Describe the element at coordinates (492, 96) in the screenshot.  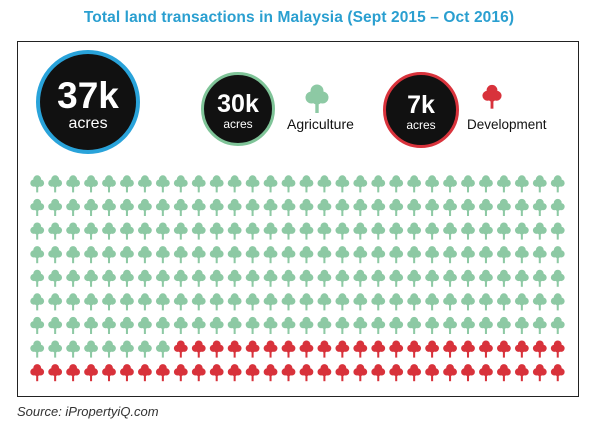
I see `development-tree-icon` at that location.